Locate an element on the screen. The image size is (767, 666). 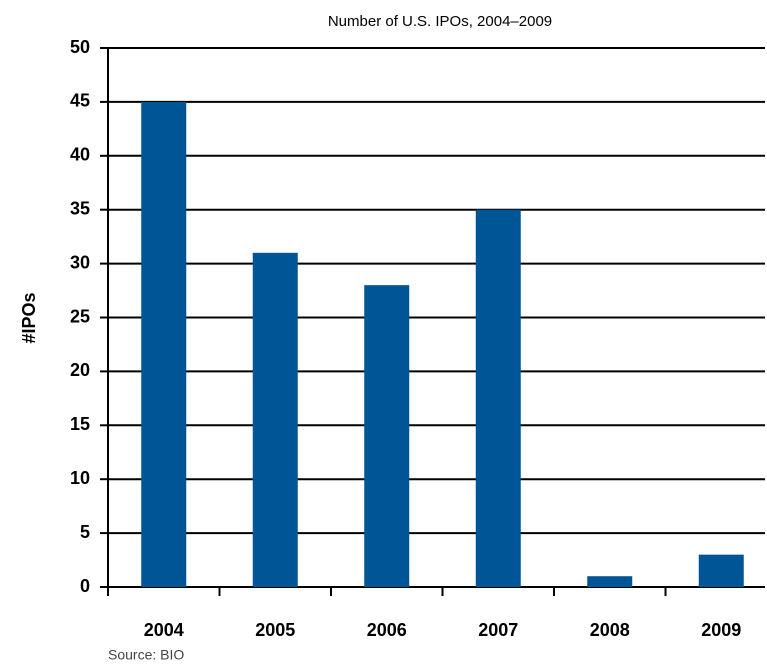
y-tick-label: 50 is located at coordinates (80, 47).